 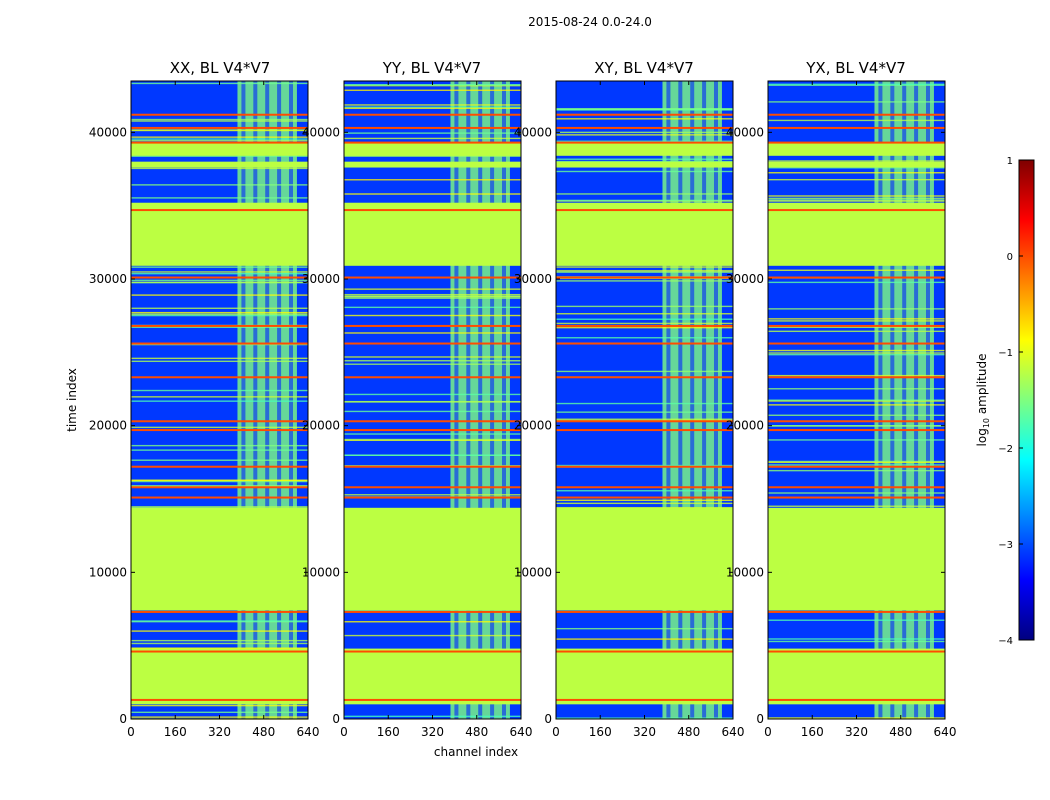 I want to click on panel-title: YX, BL V4*V7, so click(x=855, y=68).